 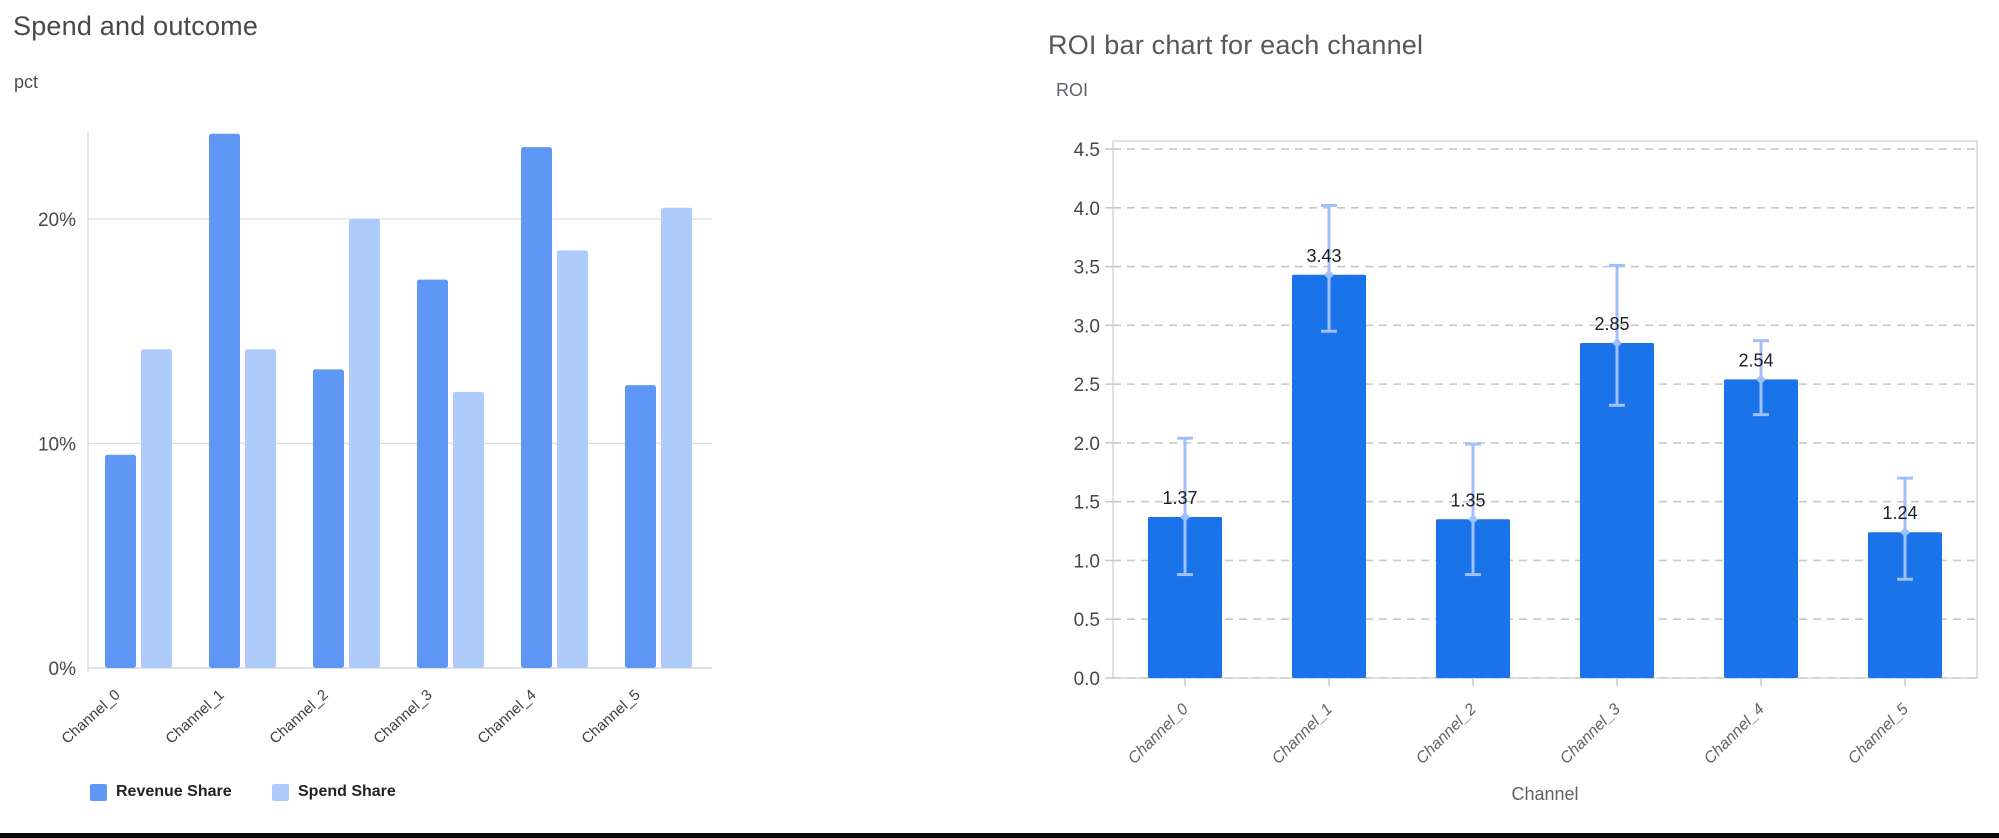 What do you see at coordinates (1087, 679) in the screenshot?
I see `roi-y-tick-label: 0.0` at bounding box center [1087, 679].